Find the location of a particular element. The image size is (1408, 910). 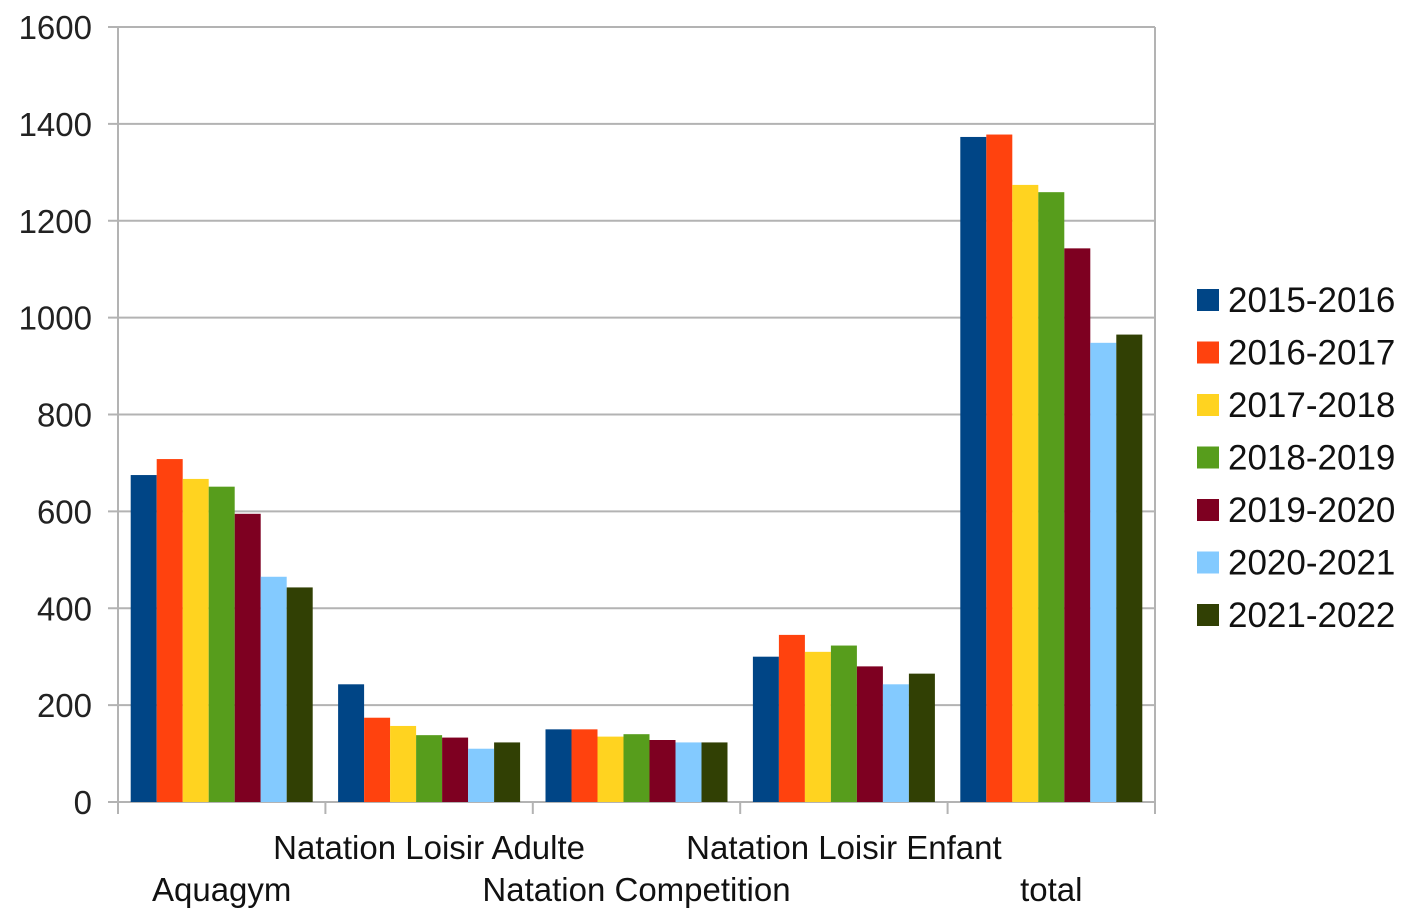

bar-2018-2019-Aquagym is located at coordinates (221, 644).